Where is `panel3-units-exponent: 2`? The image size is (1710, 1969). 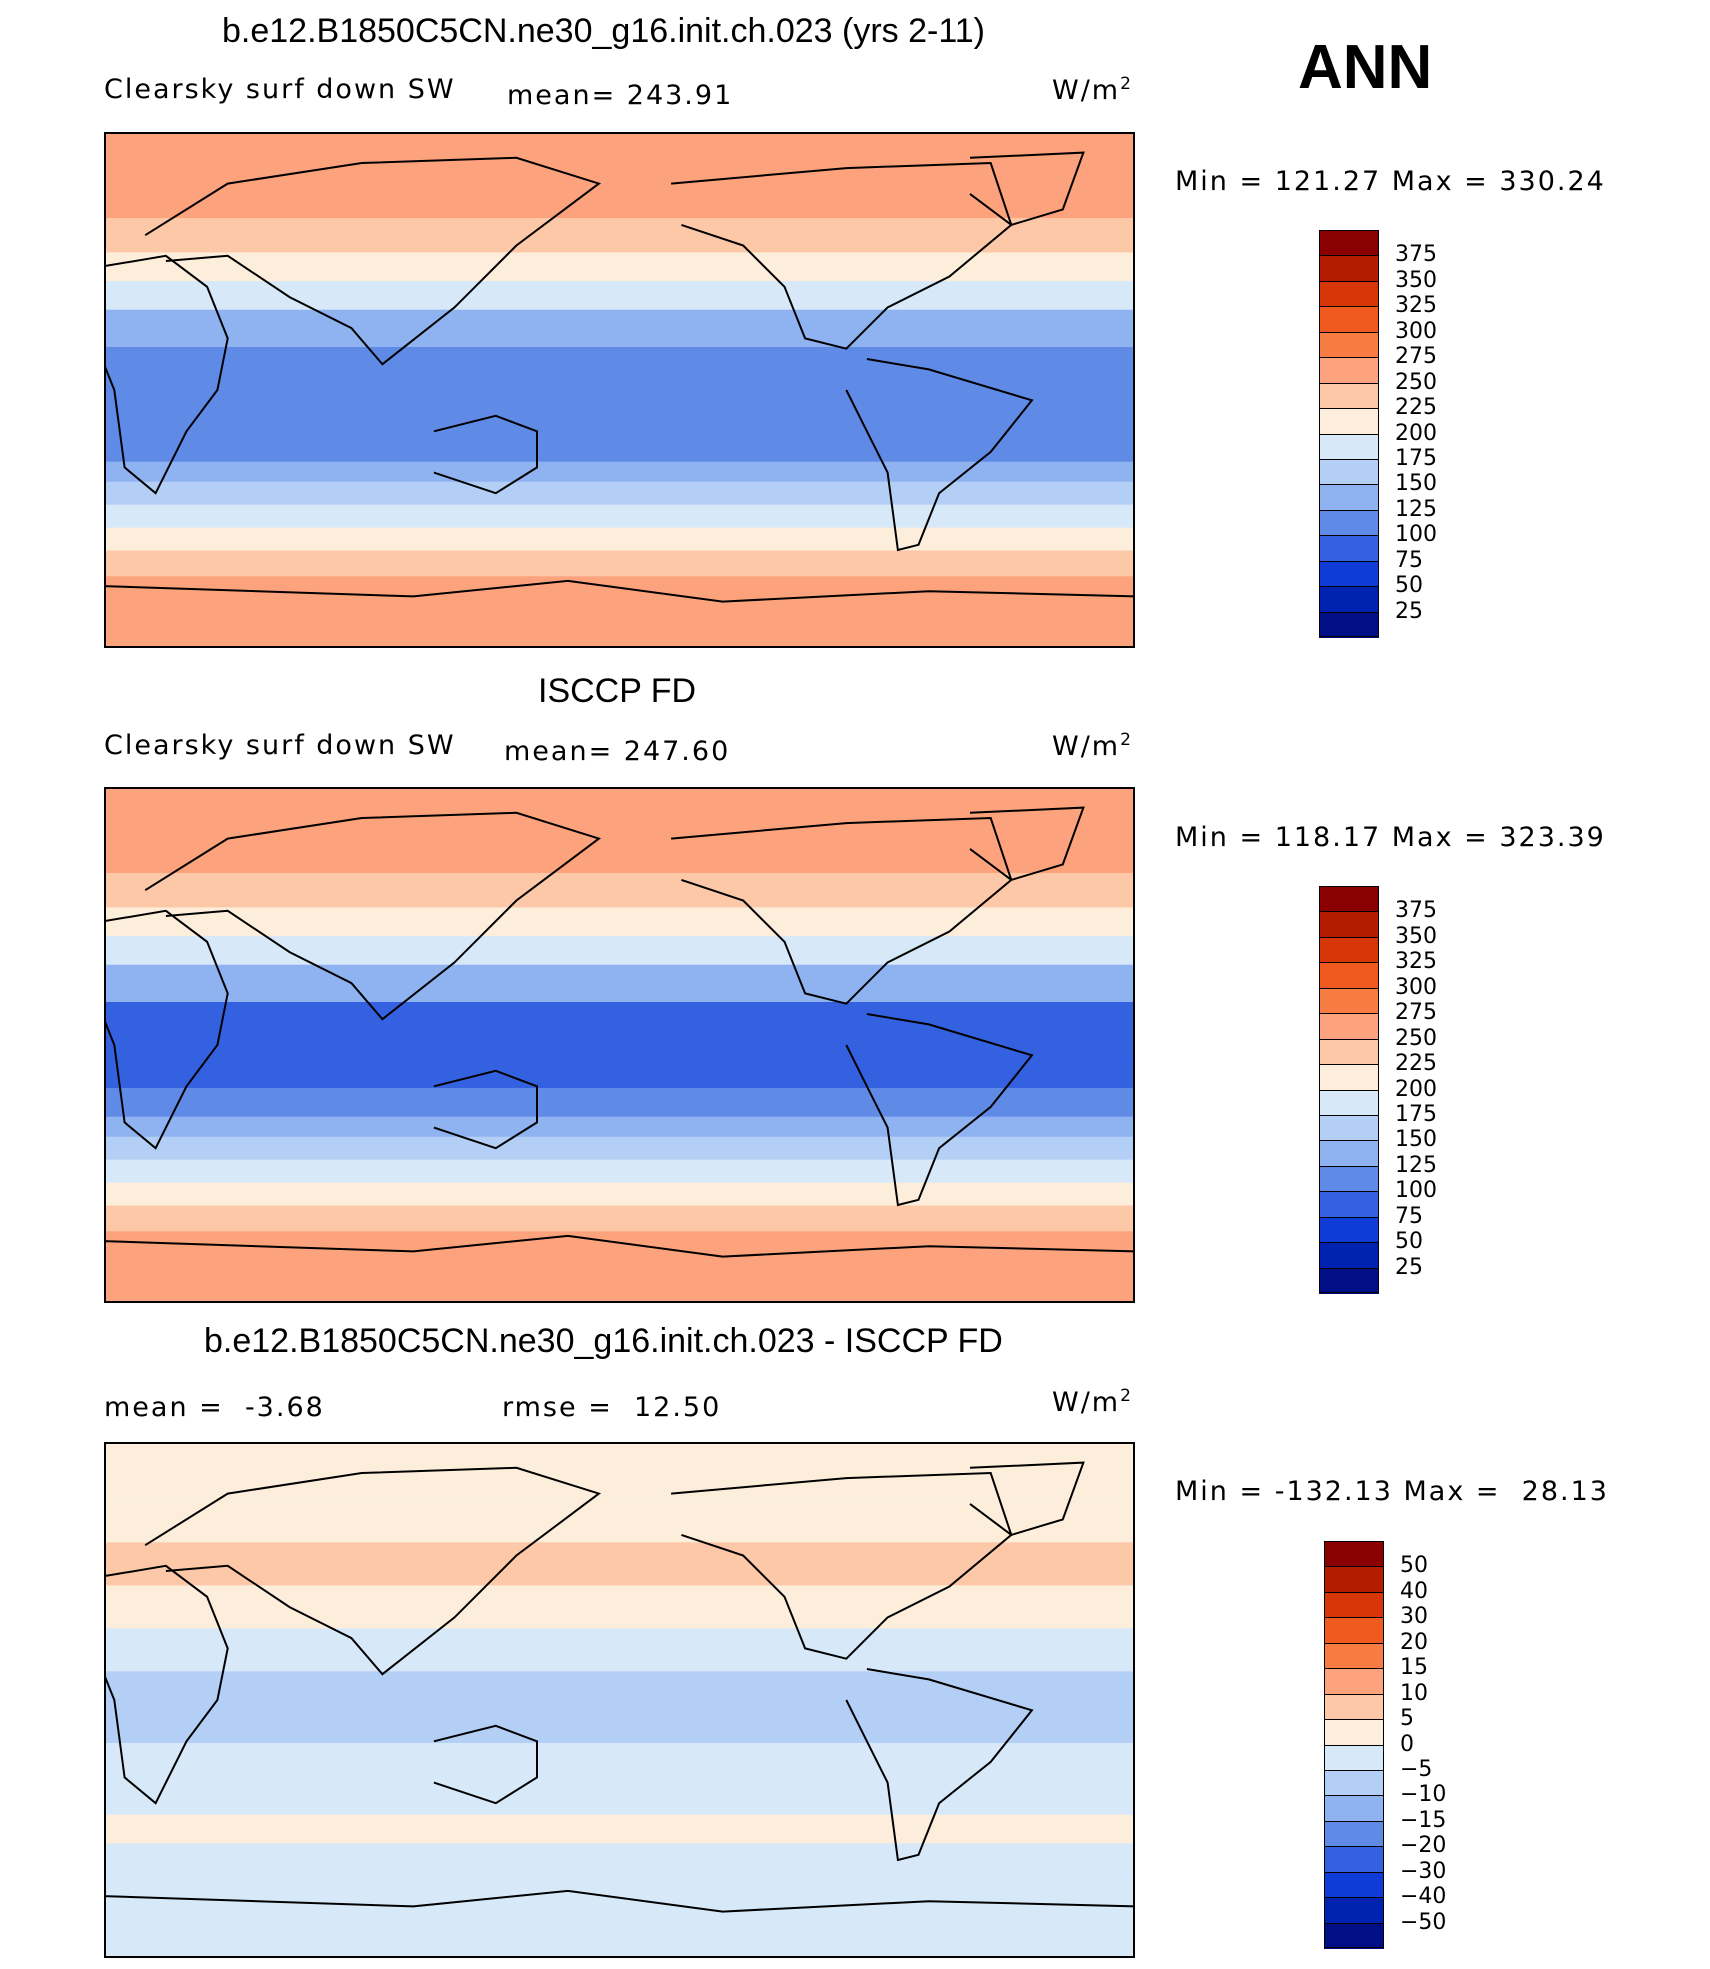
panel3-units-exponent: 2 is located at coordinates (1126, 1396).